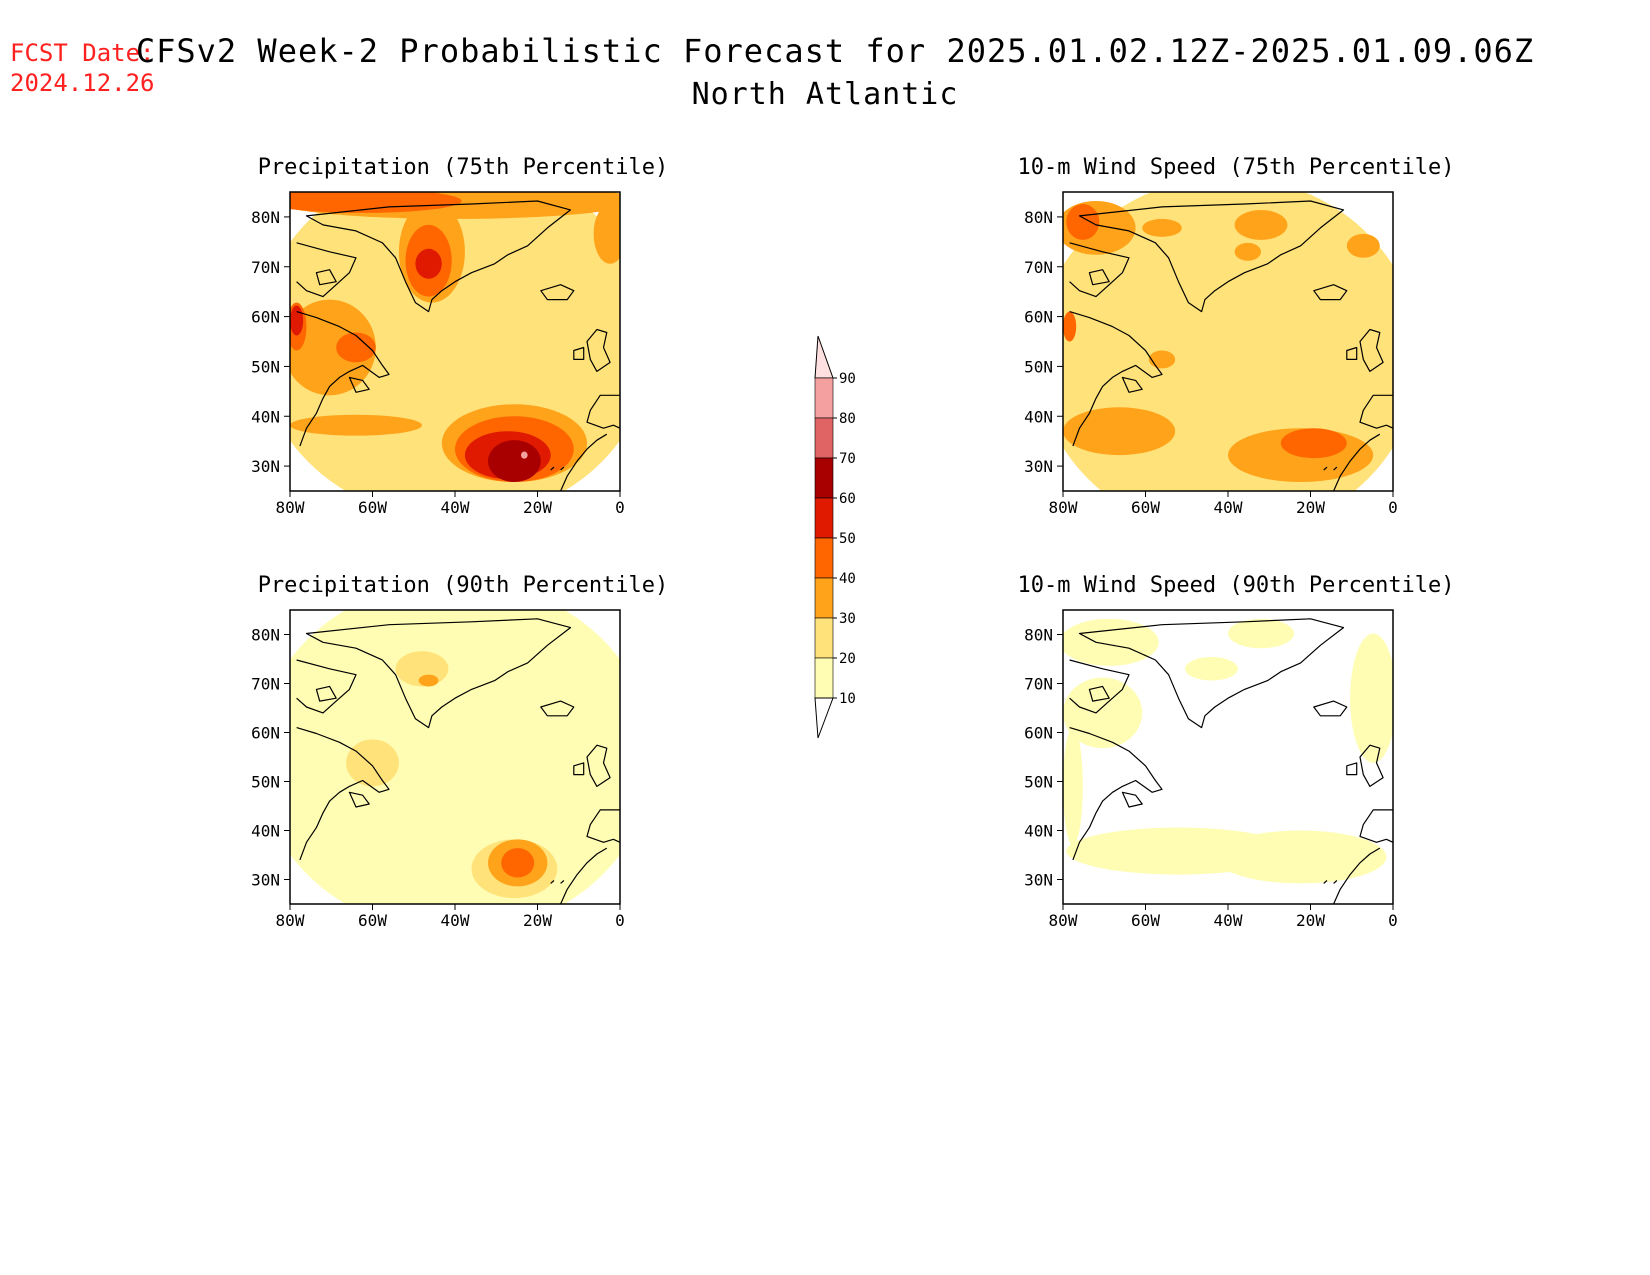 Image resolution: width=1650 pixels, height=1275 pixels. Describe the element at coordinates (847, 619) in the screenshot. I see `colorbar-label: 30` at that location.